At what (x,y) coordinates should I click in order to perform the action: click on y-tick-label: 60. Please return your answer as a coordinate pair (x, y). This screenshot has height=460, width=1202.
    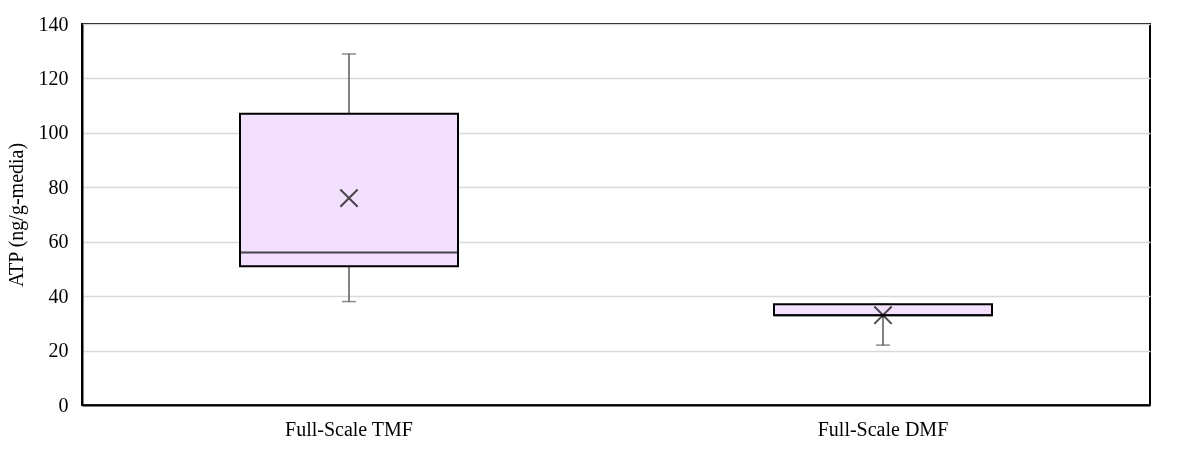
    Looking at the image, I should click on (58, 241).